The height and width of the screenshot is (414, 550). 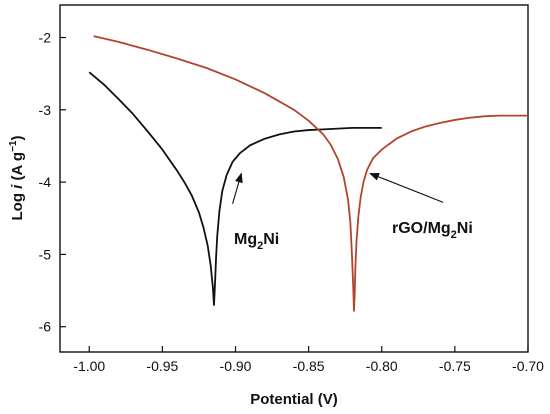 I want to click on x-tick-label: -0.90, so click(x=236, y=366).